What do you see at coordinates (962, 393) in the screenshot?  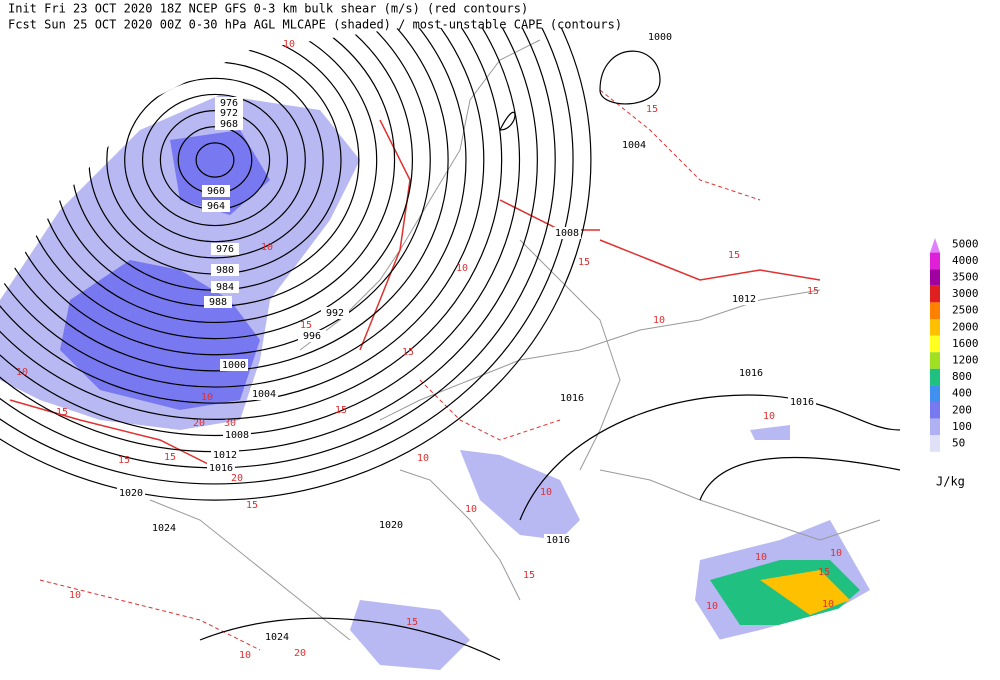 I see `colorbar-label: 400` at bounding box center [962, 393].